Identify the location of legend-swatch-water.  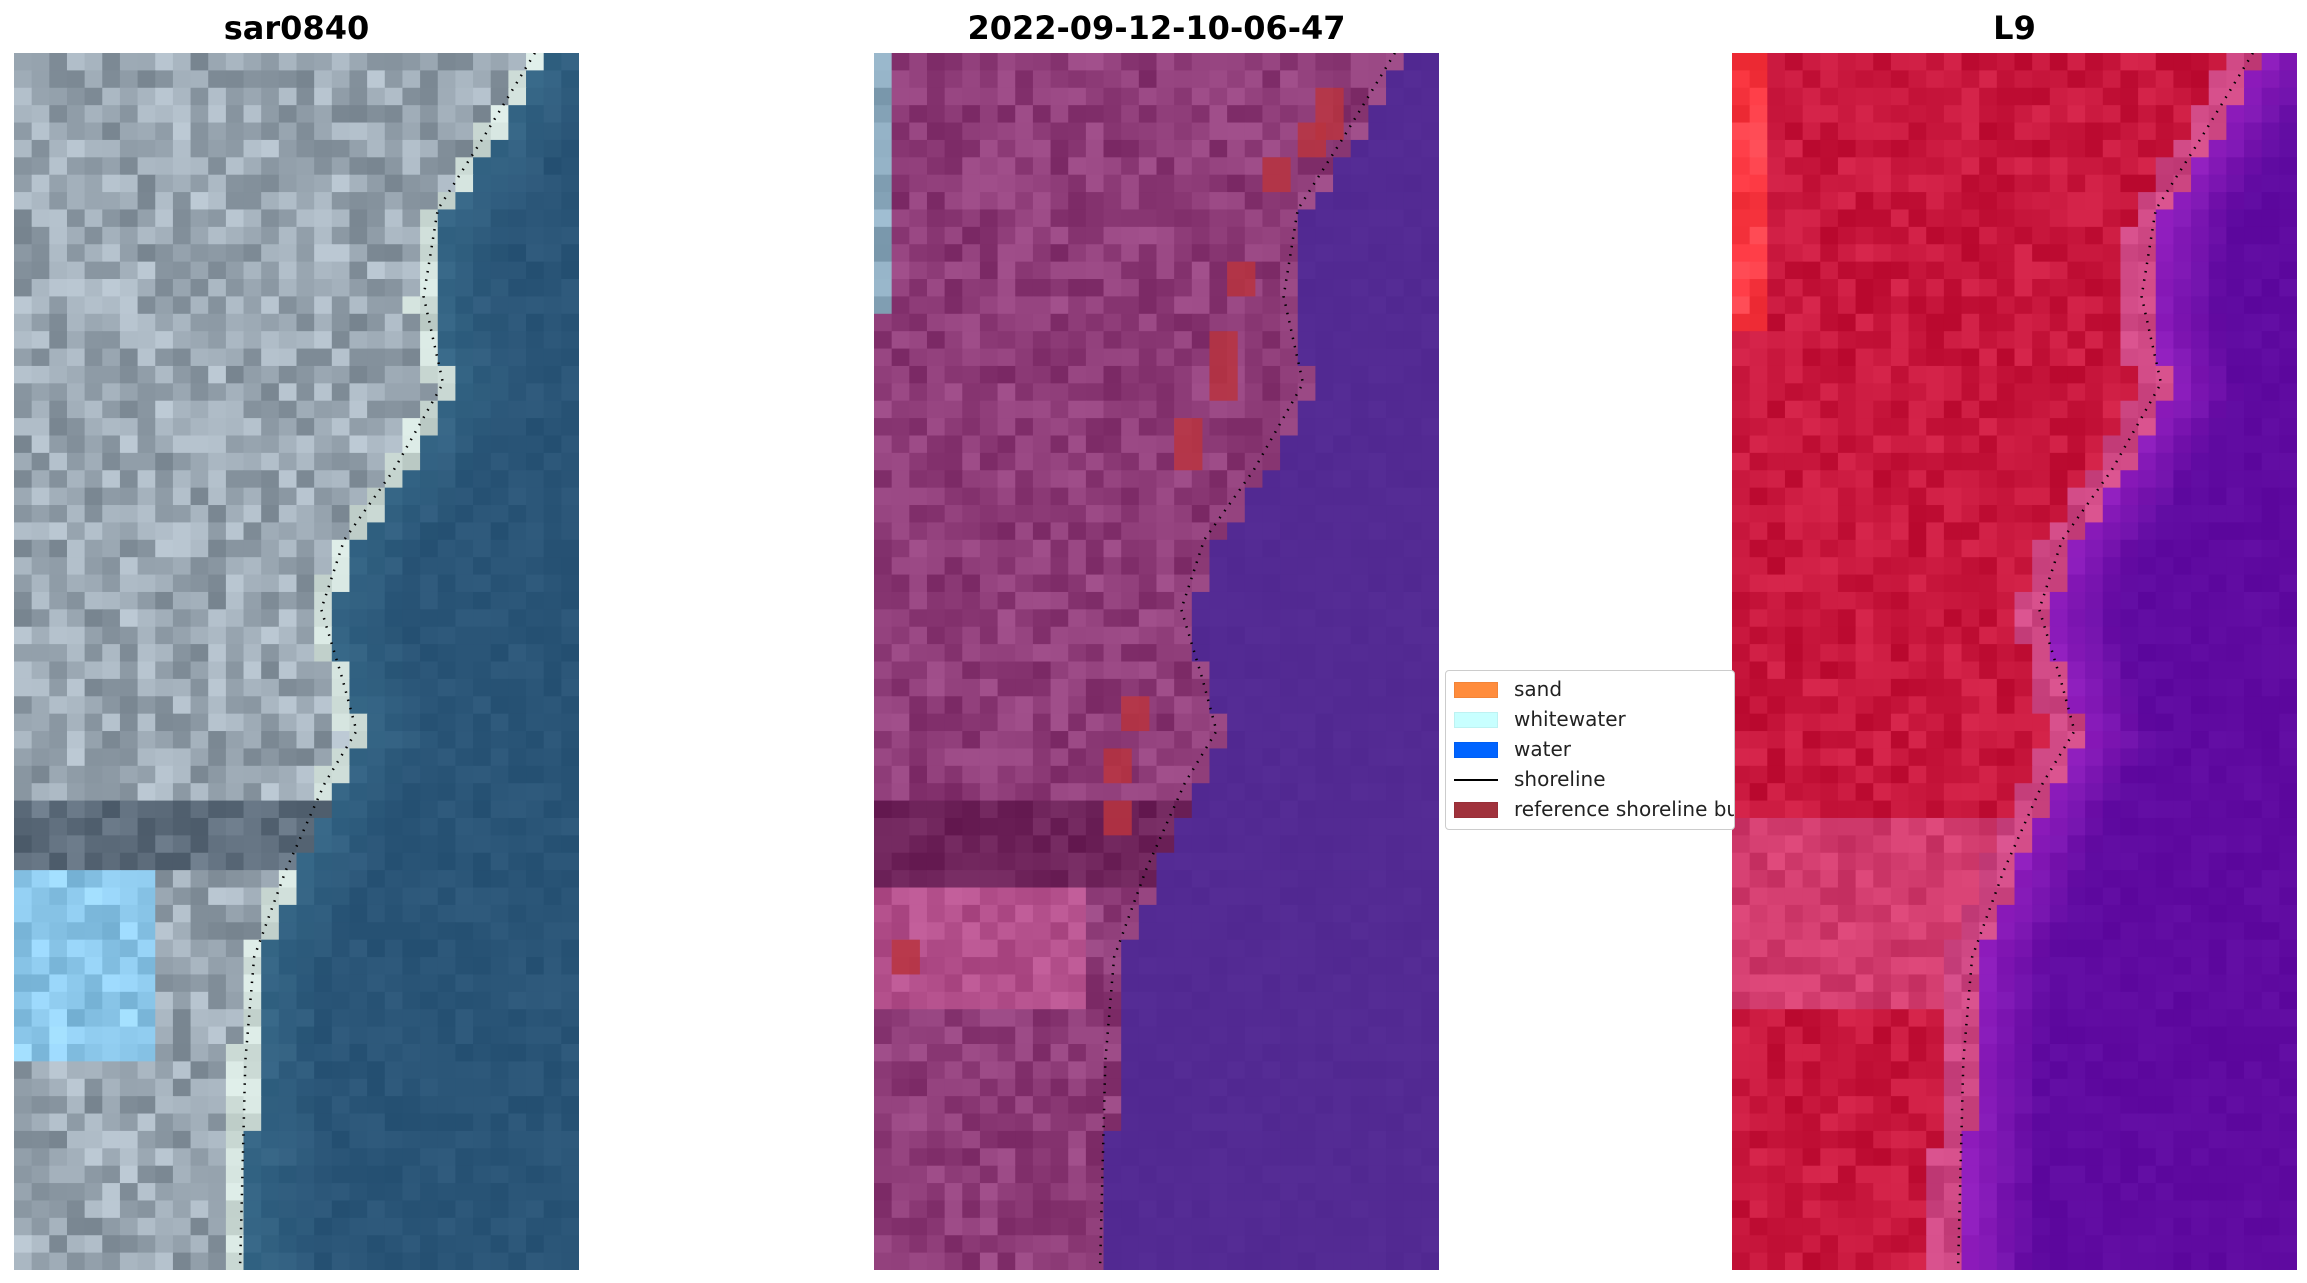
(1476, 750).